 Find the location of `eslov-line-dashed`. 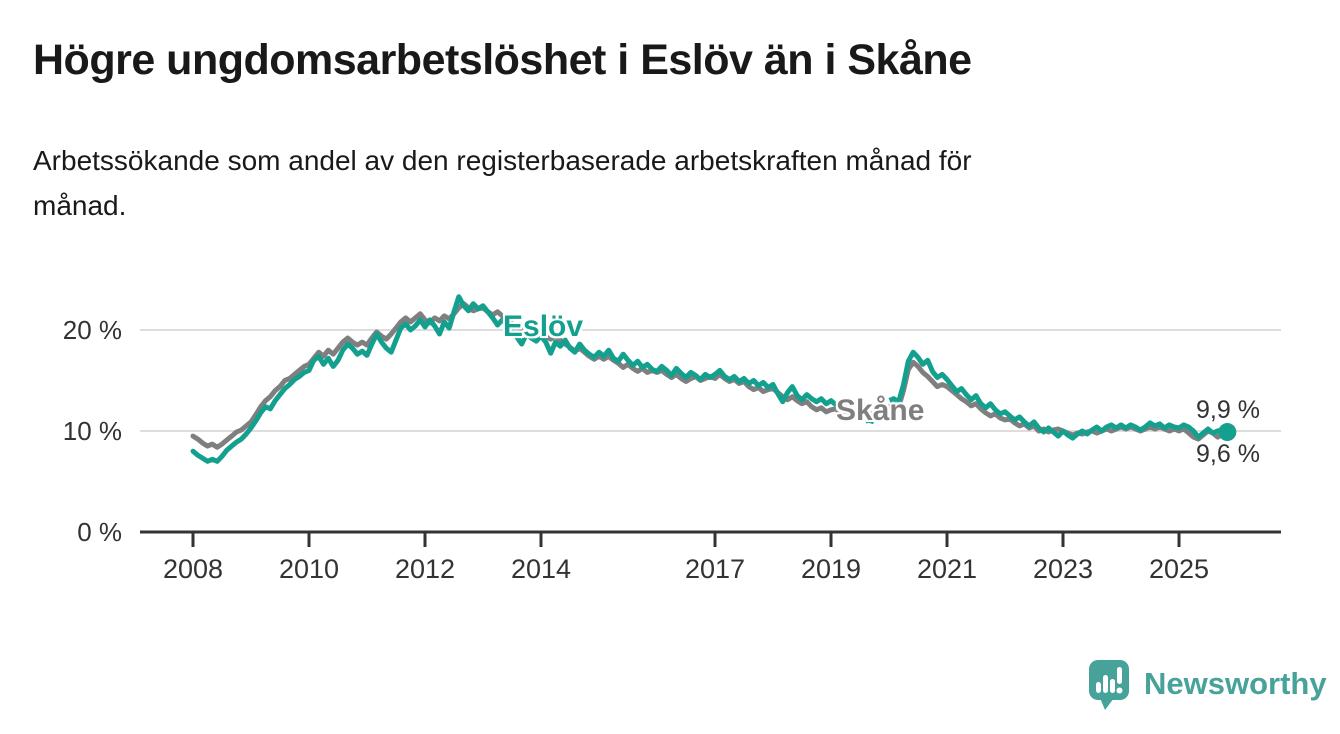

eslov-line-dashed is located at coordinates (872, 413).